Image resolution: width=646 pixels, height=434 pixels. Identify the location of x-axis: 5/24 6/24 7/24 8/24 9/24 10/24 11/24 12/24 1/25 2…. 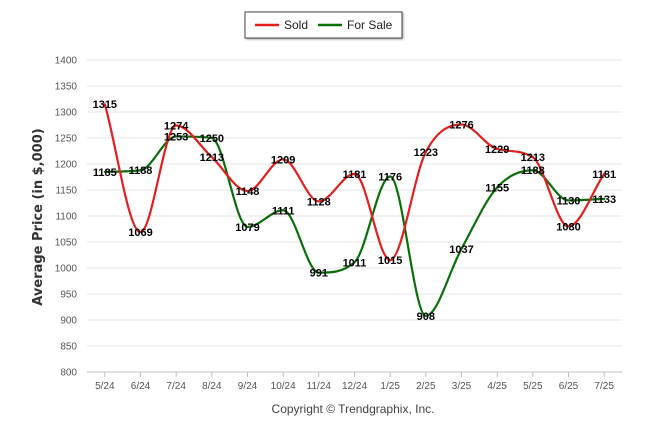
(354, 382).